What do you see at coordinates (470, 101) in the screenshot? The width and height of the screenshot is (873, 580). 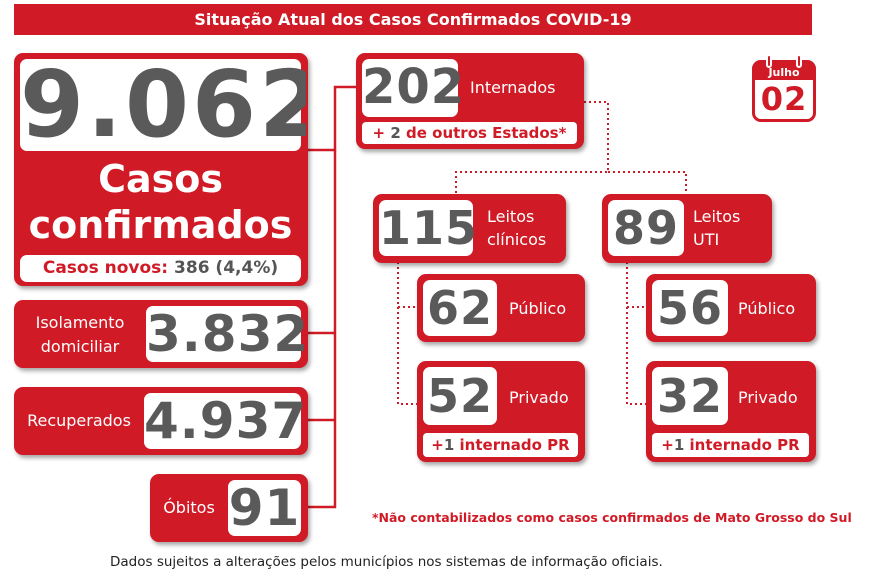 I see `internados-card: 202 Internados + 2 de outros Estados*` at bounding box center [470, 101].